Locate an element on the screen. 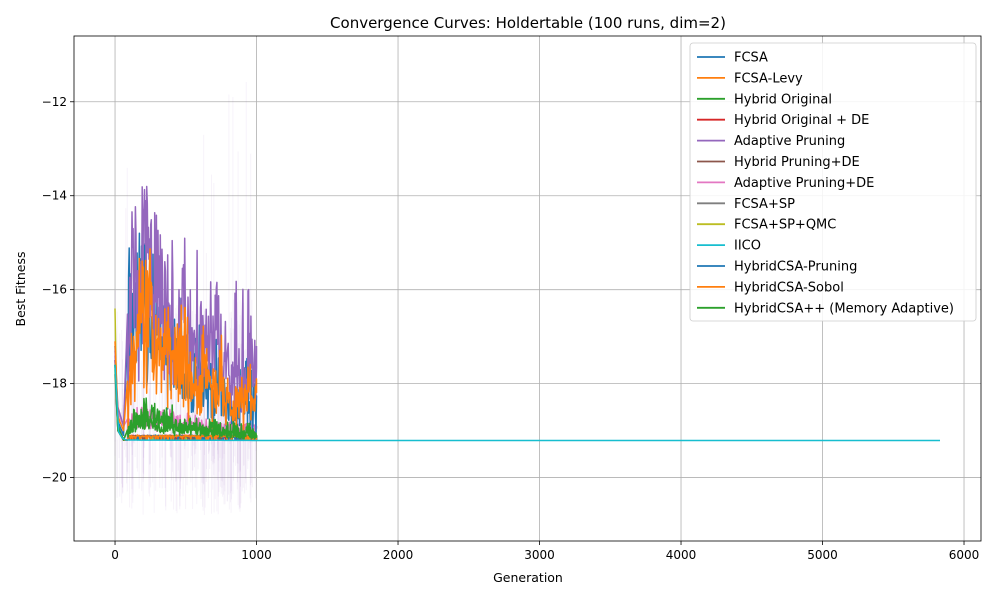 The width and height of the screenshot is (1000, 600). legend-label: HybridCSA-Sobol is located at coordinates (789, 287).